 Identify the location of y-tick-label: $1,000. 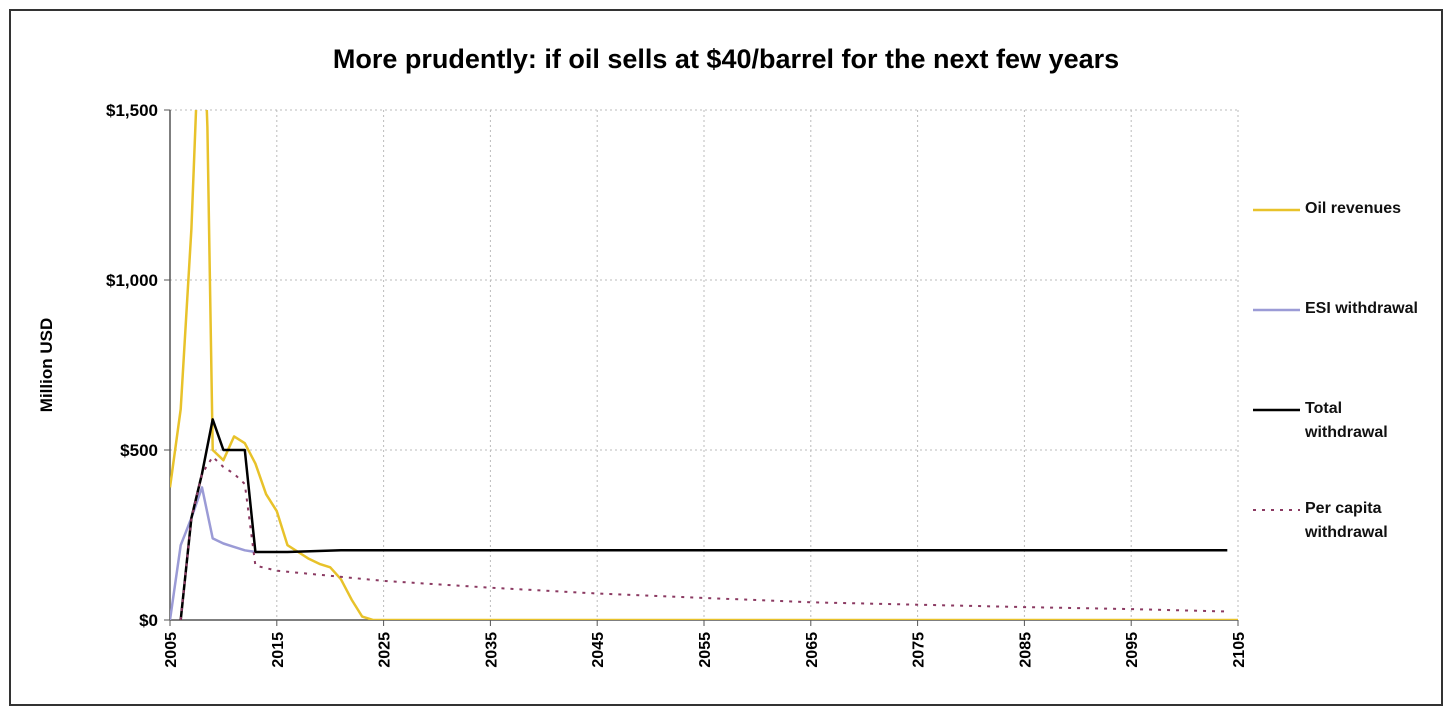
(132, 280).